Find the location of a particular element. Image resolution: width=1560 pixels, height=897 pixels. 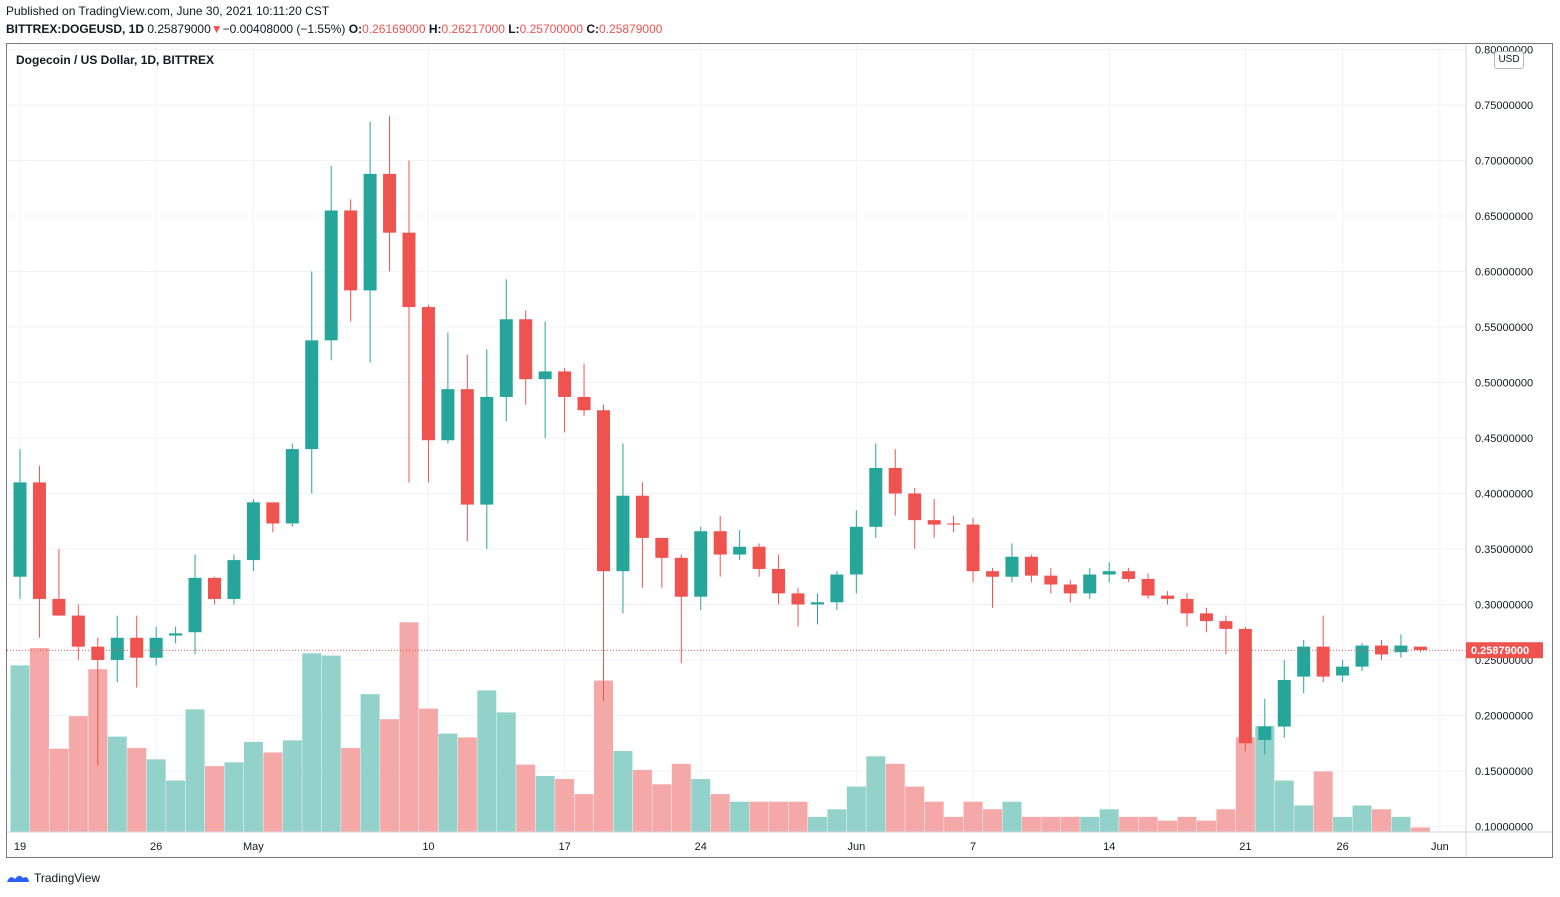

y-tick-label: 0.40000000 is located at coordinates (1504, 494).